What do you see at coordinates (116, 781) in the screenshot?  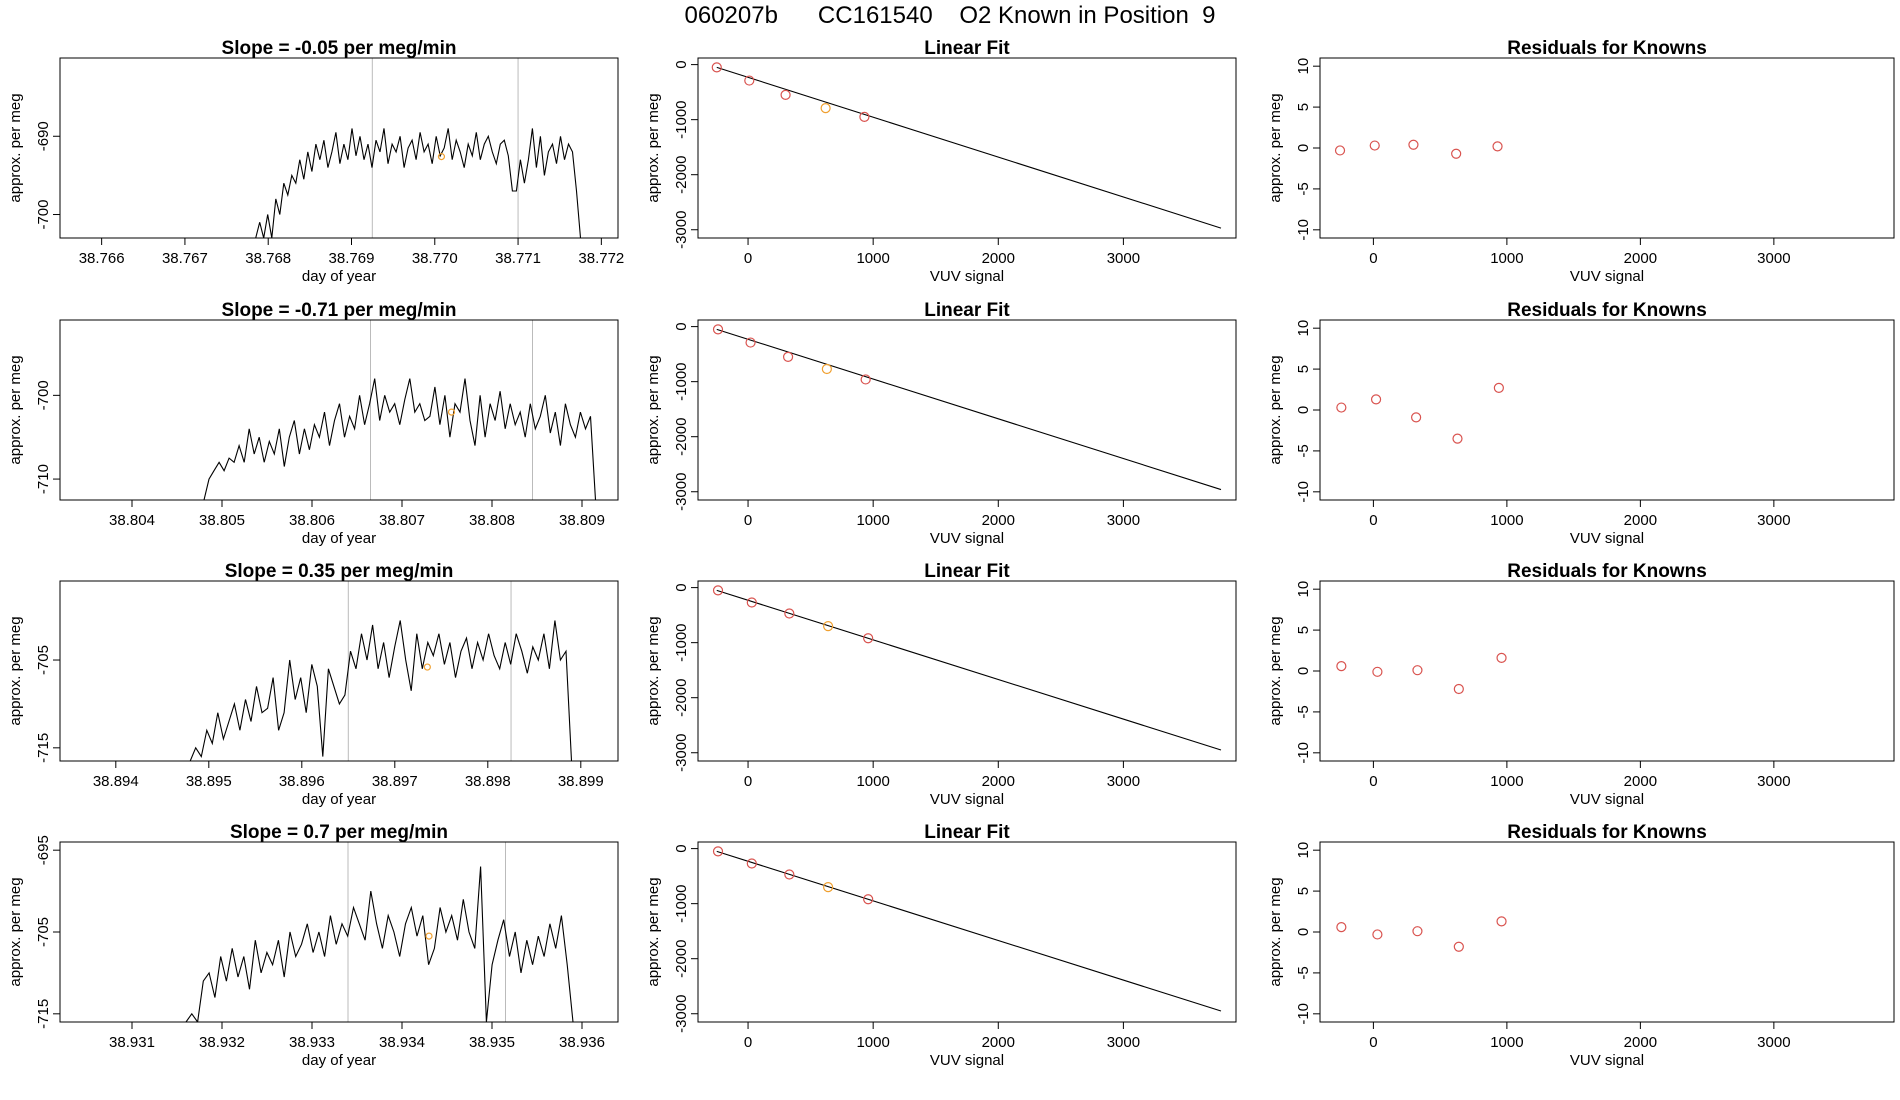 I see `x-tick-label: 38.894` at bounding box center [116, 781].